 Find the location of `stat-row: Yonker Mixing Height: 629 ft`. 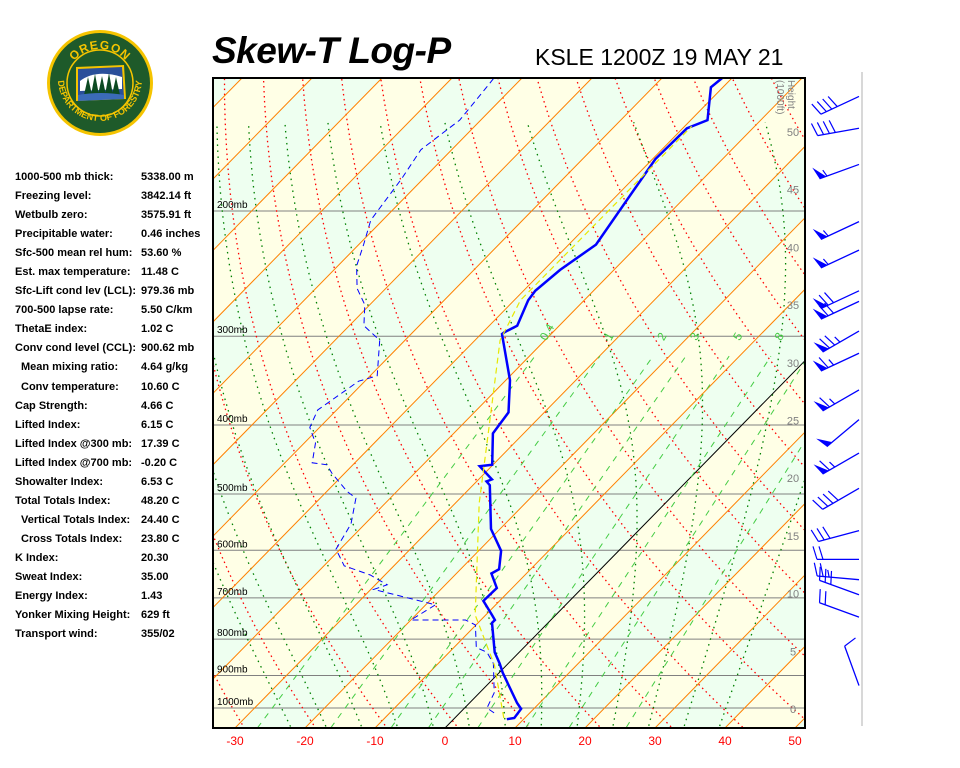

stat-row: Yonker Mixing Height: 629 ft is located at coordinates (120, 615).